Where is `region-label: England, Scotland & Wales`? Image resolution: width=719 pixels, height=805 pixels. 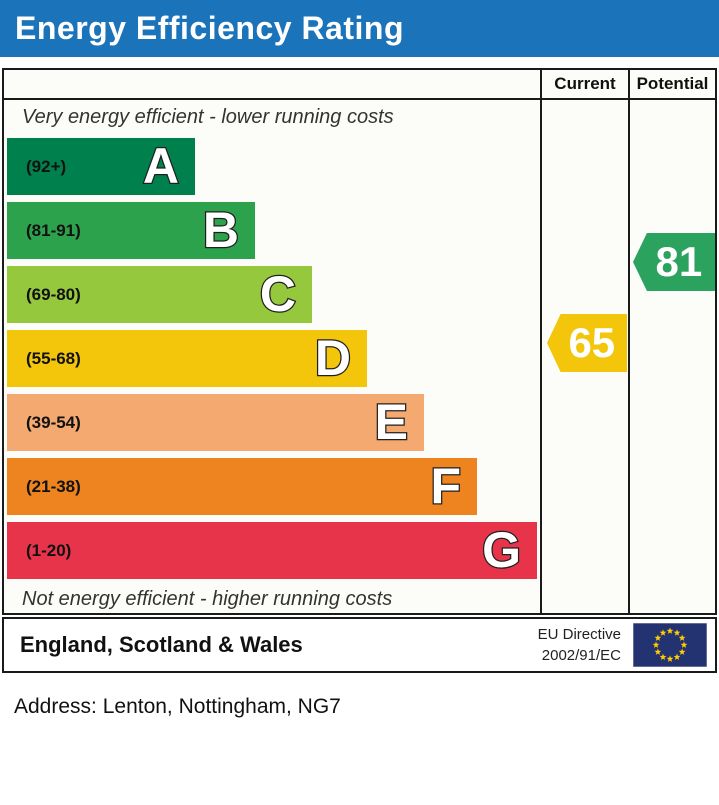 region-label: England, Scotland & Wales is located at coordinates (161, 644).